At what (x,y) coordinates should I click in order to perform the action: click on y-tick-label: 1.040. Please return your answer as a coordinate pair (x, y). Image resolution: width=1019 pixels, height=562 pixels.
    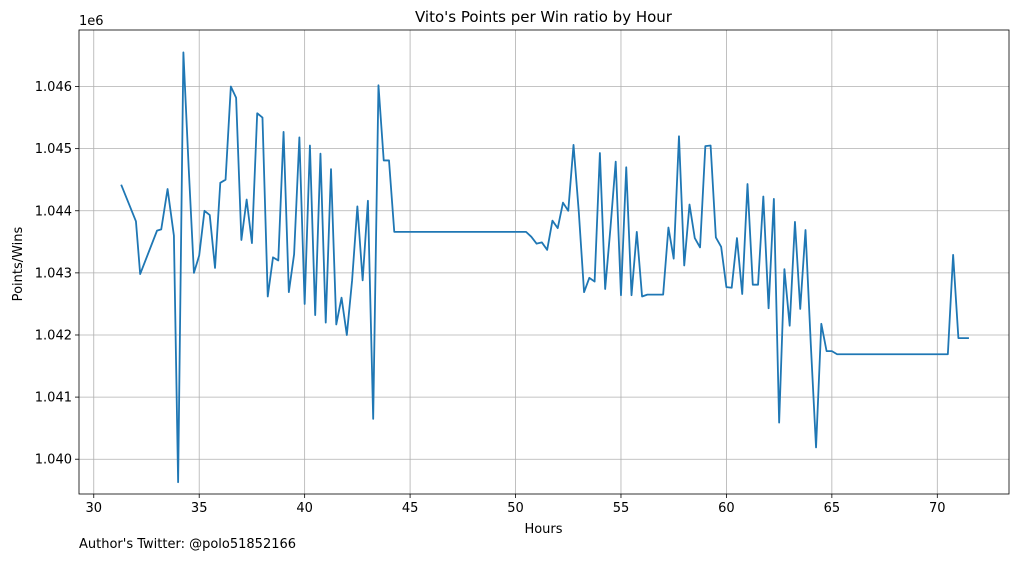
    Looking at the image, I should click on (53, 460).